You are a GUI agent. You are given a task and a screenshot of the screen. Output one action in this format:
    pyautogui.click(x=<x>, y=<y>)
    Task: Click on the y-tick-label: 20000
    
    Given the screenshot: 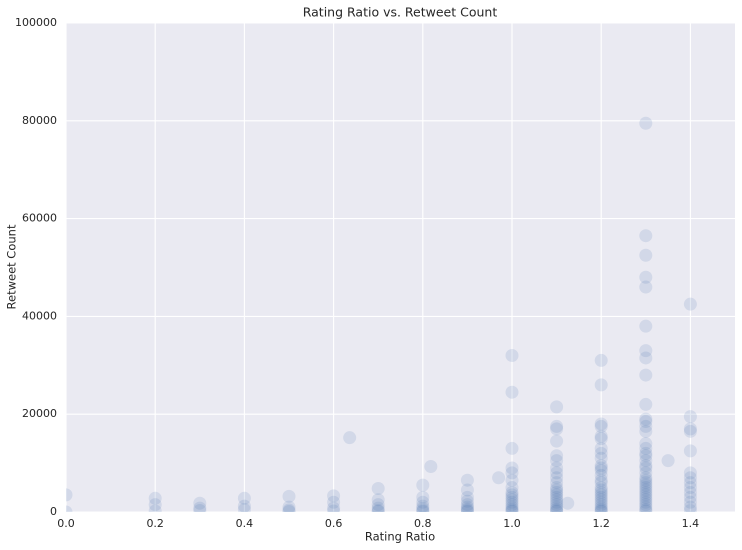 What is the action you would take?
    pyautogui.click(x=39, y=413)
    